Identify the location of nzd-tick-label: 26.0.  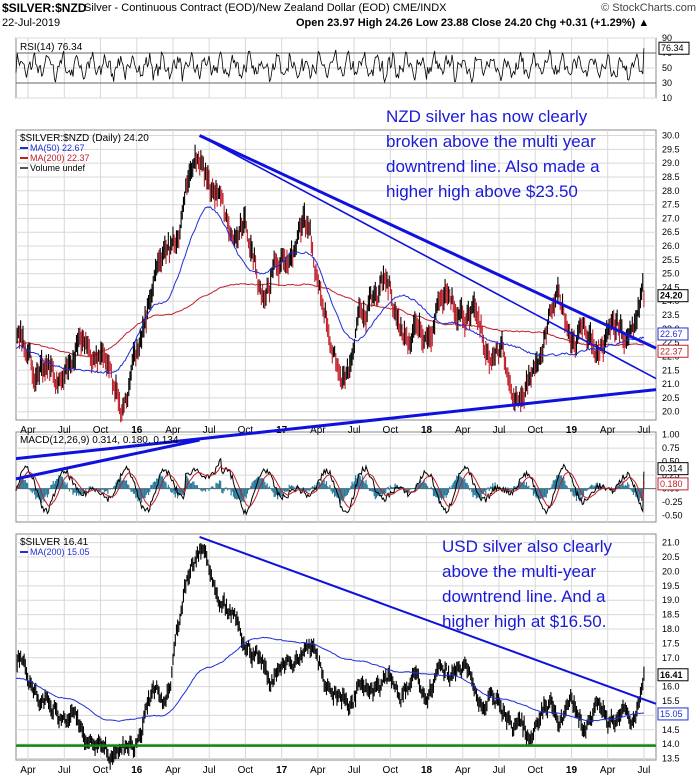
(671, 246).